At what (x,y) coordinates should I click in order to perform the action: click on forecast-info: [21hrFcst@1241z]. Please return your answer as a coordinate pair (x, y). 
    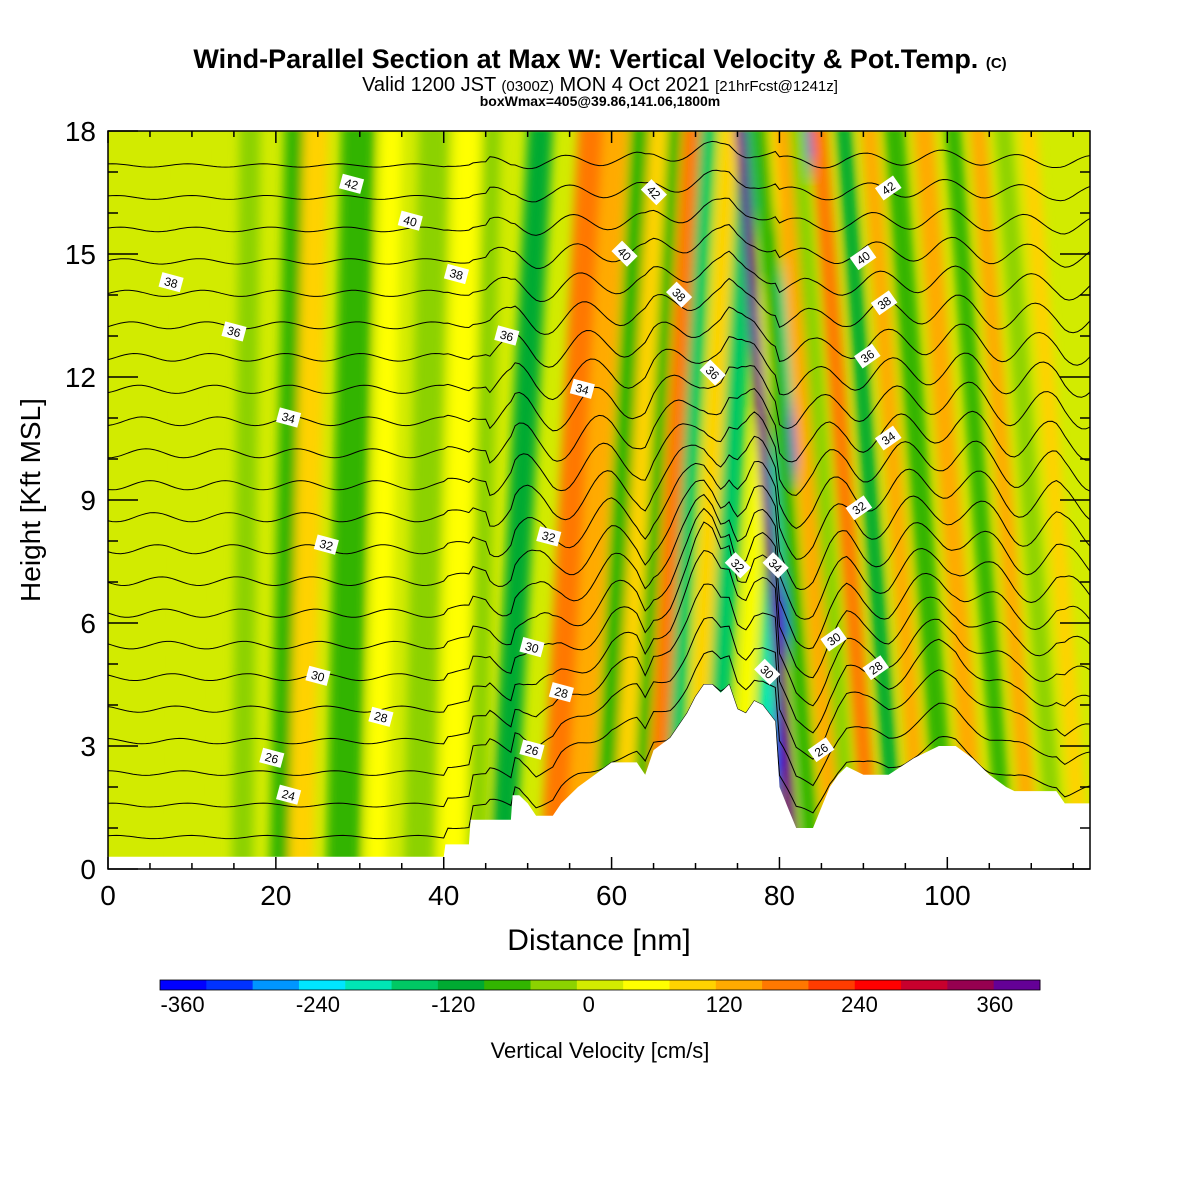
    Looking at the image, I should click on (776, 86).